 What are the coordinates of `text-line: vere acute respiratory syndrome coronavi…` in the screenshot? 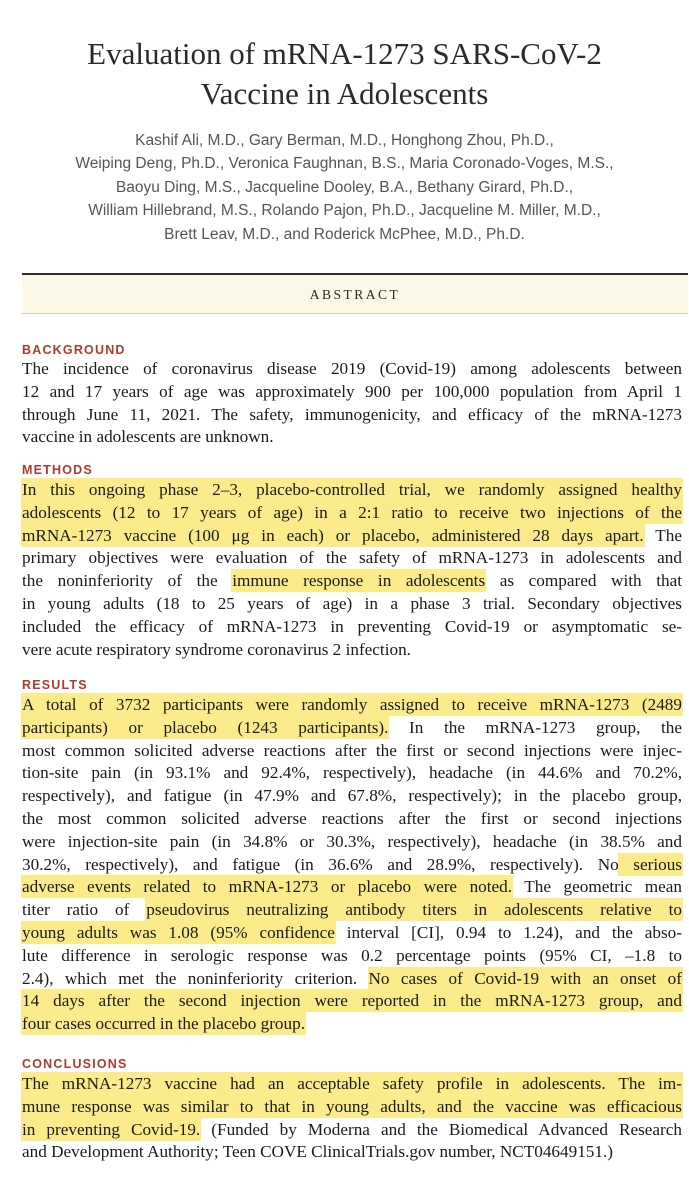 It's located at (216, 649).